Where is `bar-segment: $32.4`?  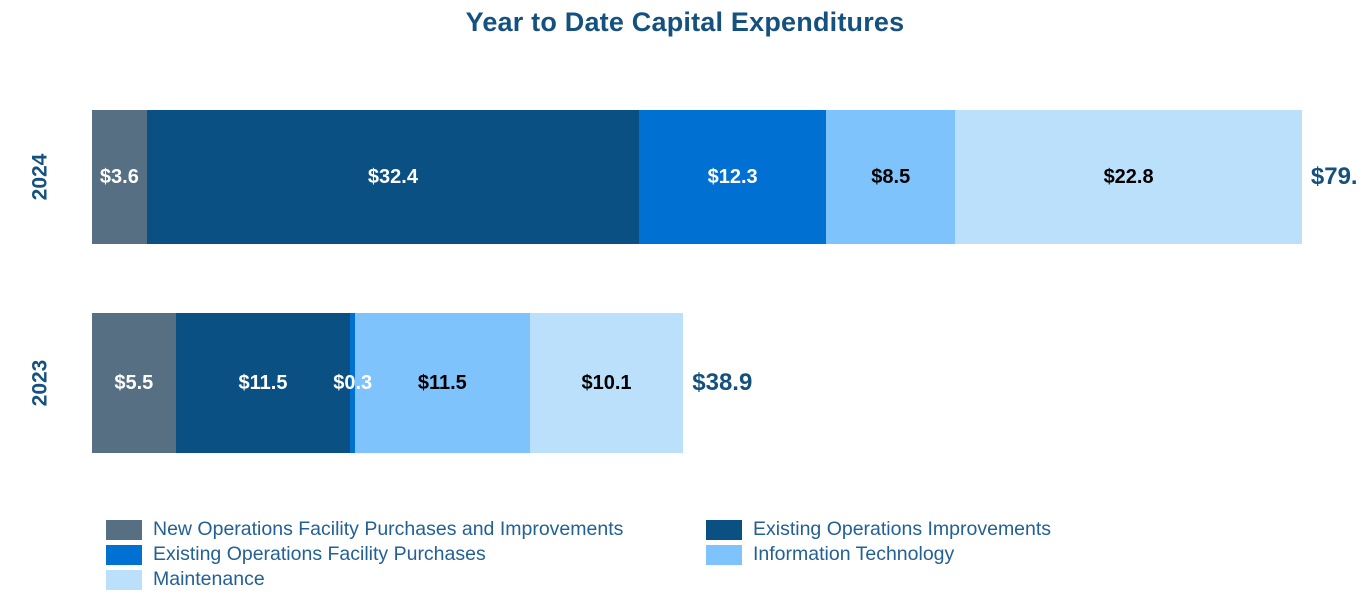
bar-segment: $32.4 is located at coordinates (393, 177).